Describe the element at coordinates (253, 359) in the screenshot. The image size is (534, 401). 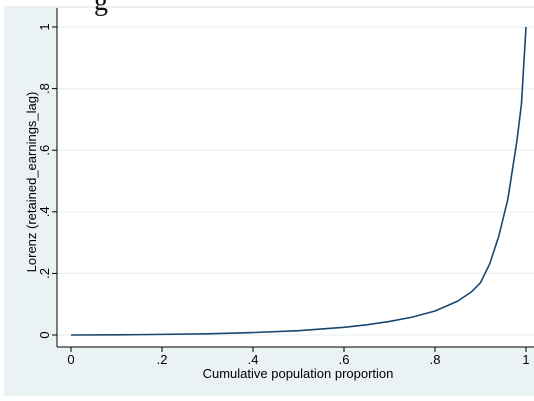
I see `x-tick-label-2: .4` at that location.